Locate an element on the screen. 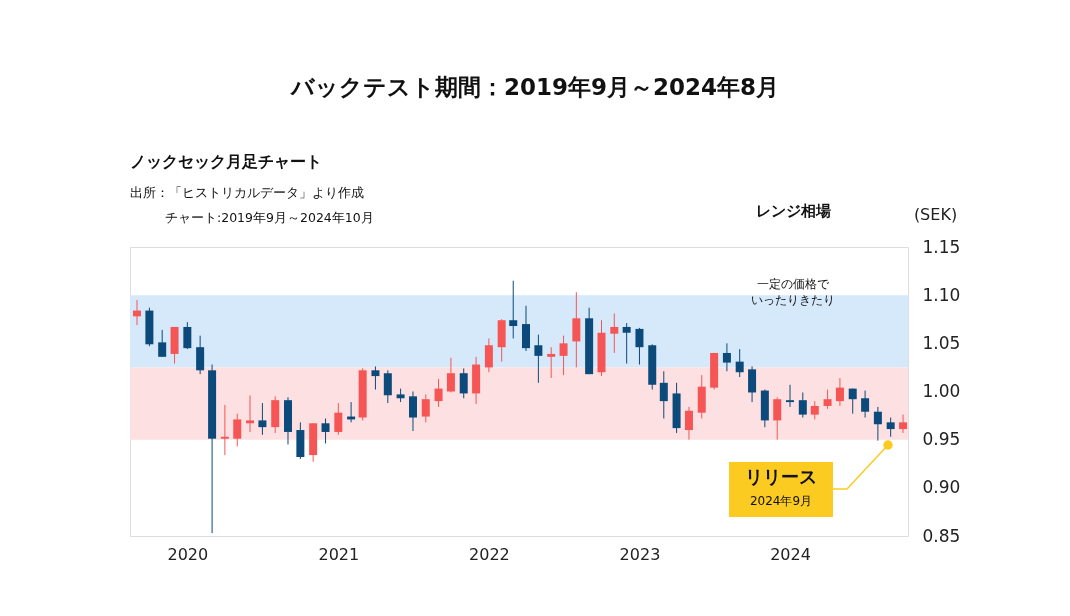  x-tick-label: 2022 is located at coordinates (489, 554).